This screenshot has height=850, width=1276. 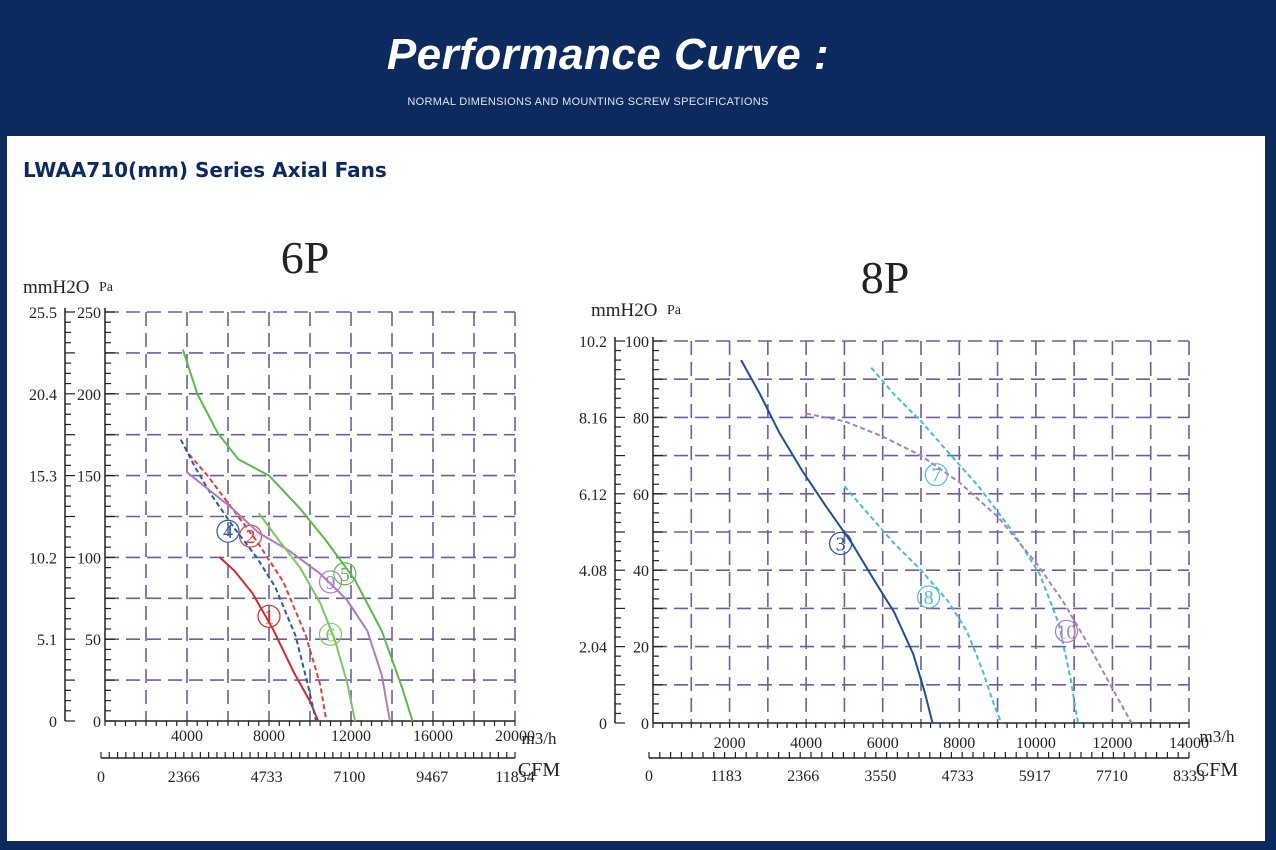 I want to click on pa-tick-label: 40, so click(x=641, y=571).